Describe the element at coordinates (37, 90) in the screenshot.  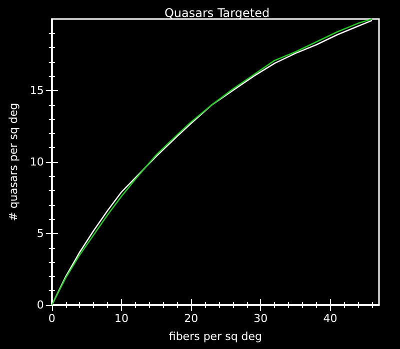
I see `y-tick-label: 15` at that location.